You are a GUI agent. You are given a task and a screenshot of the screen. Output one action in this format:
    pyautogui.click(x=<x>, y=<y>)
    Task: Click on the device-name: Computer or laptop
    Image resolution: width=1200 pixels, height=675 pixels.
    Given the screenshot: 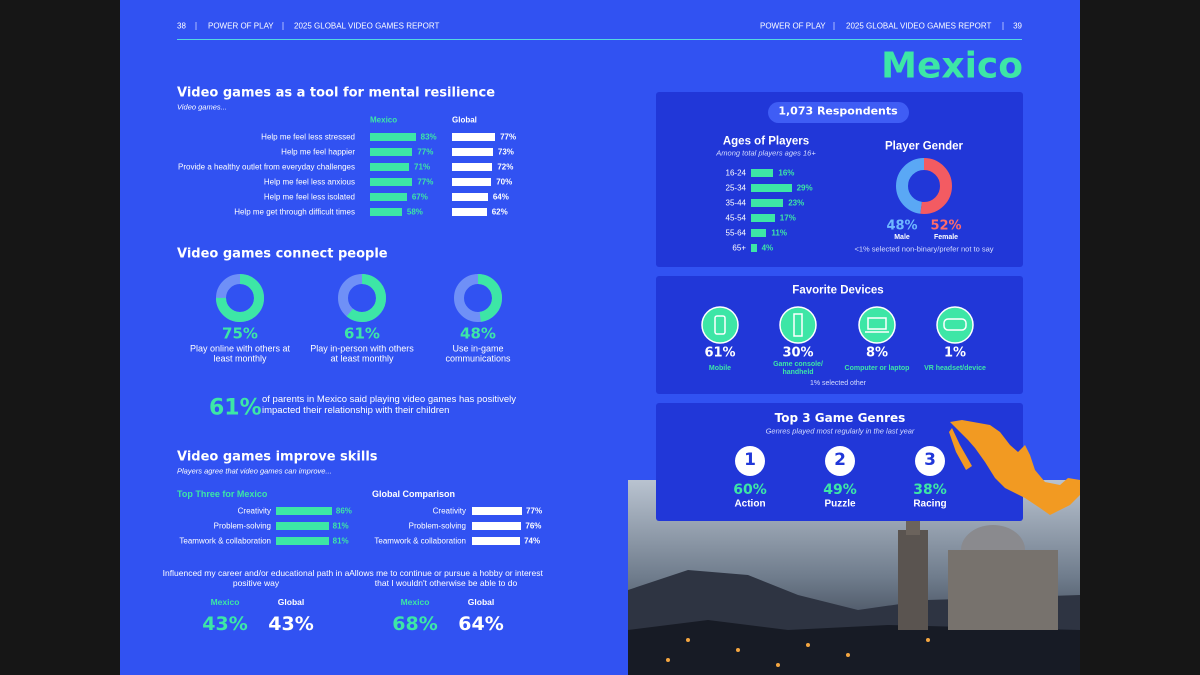 What is the action you would take?
    pyautogui.click(x=877, y=368)
    